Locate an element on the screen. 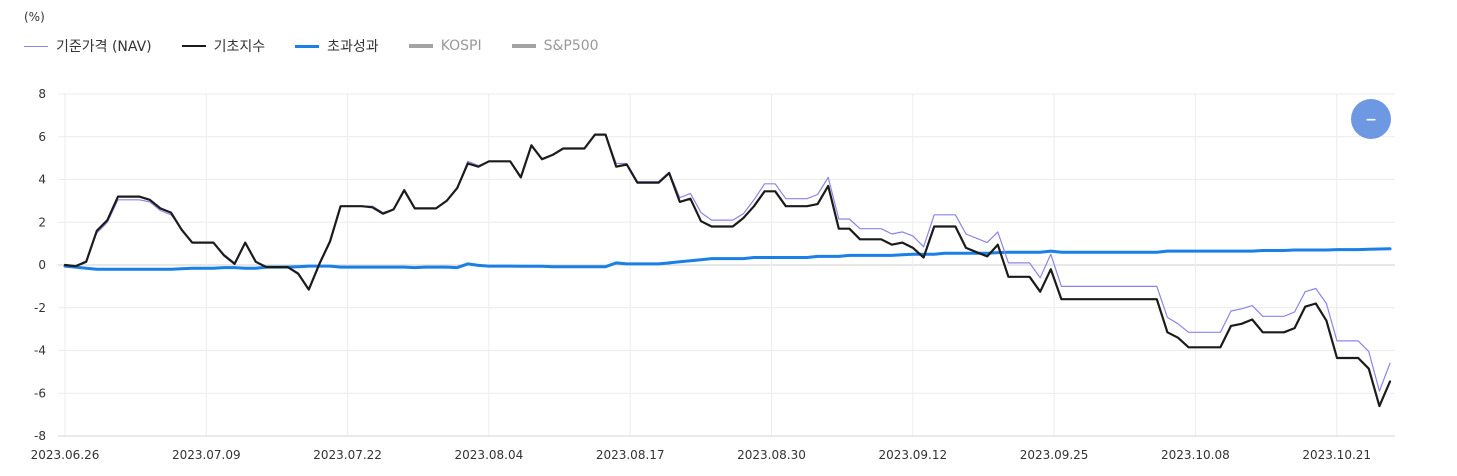 The image size is (1457, 476). legend-item-kospi: KOSPI is located at coordinates (445, 46).